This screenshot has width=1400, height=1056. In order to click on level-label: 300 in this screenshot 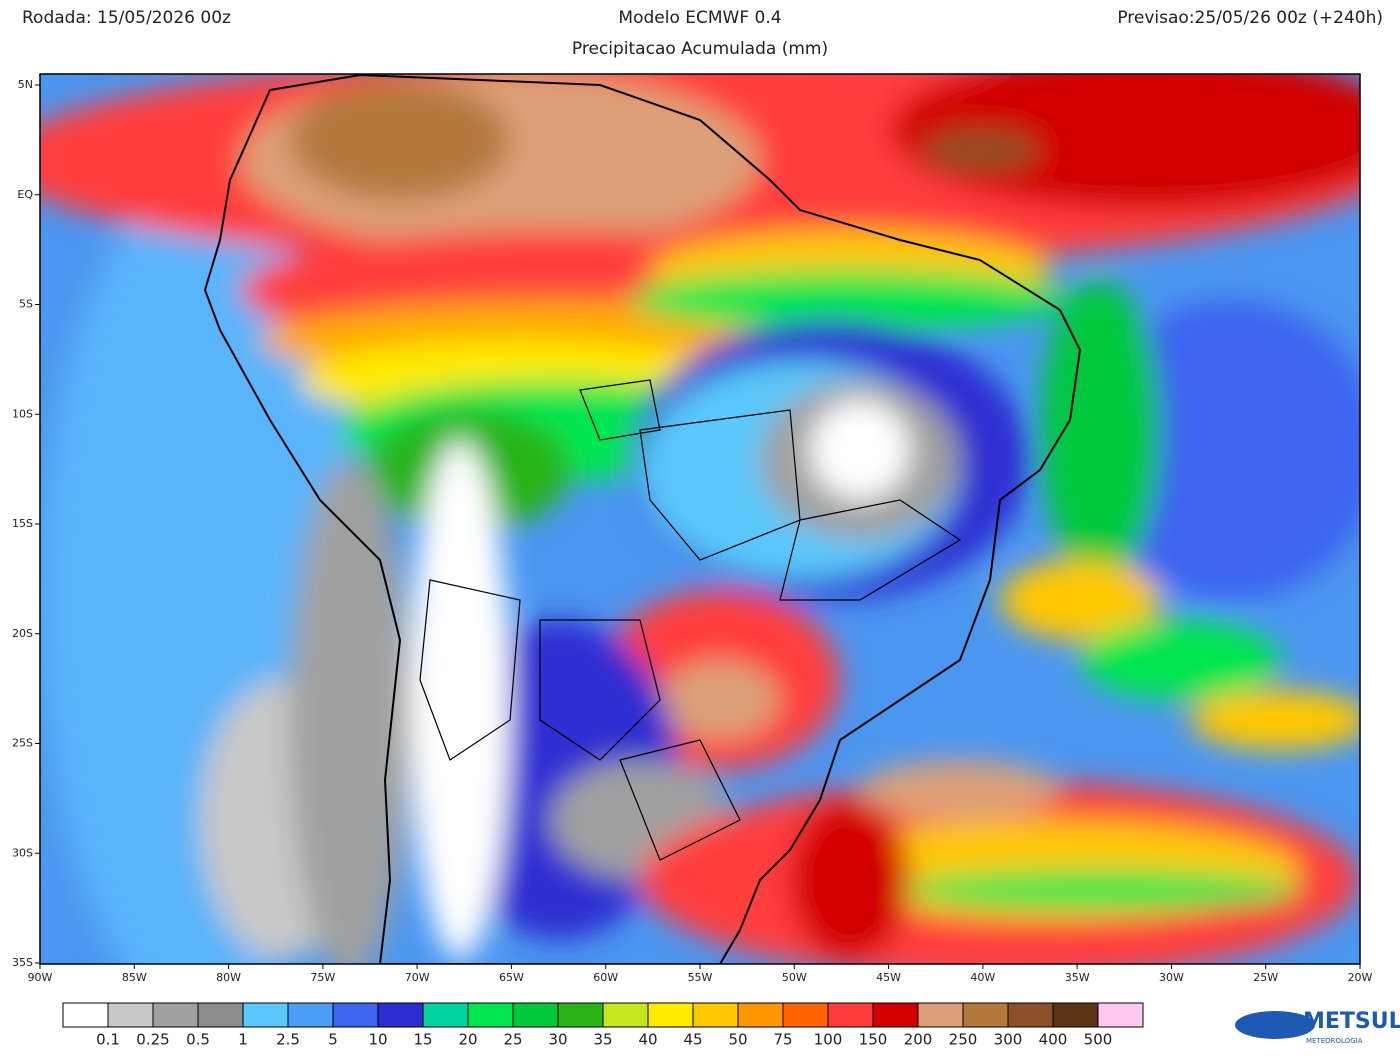, I will do `click(1008, 1040)`.